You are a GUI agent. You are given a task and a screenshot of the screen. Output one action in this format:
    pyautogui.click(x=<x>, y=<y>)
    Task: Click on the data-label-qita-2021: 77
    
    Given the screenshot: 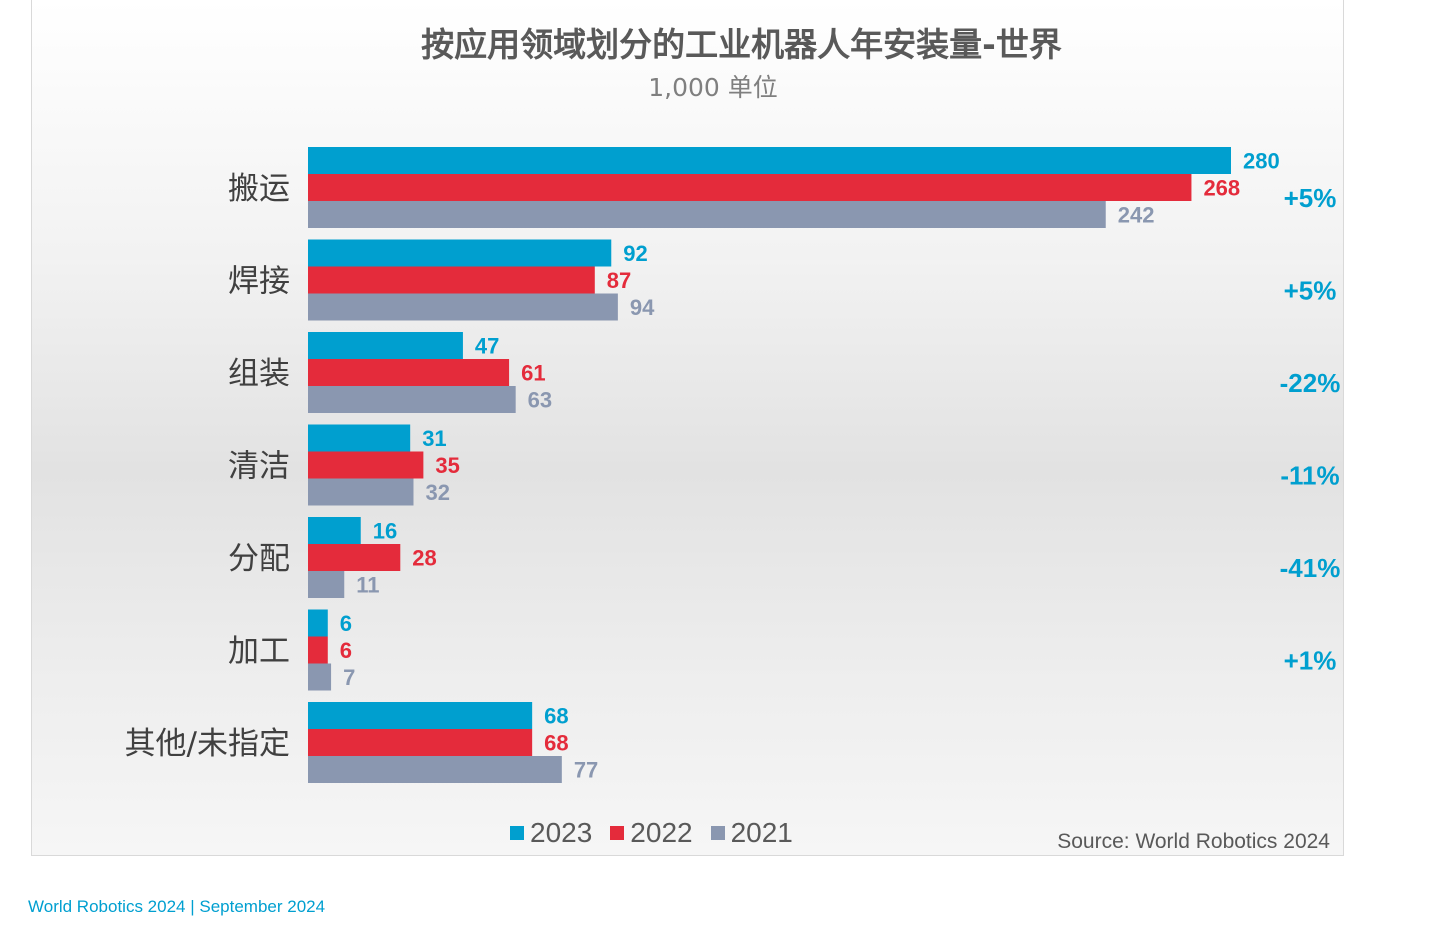 What is the action you would take?
    pyautogui.click(x=586, y=770)
    